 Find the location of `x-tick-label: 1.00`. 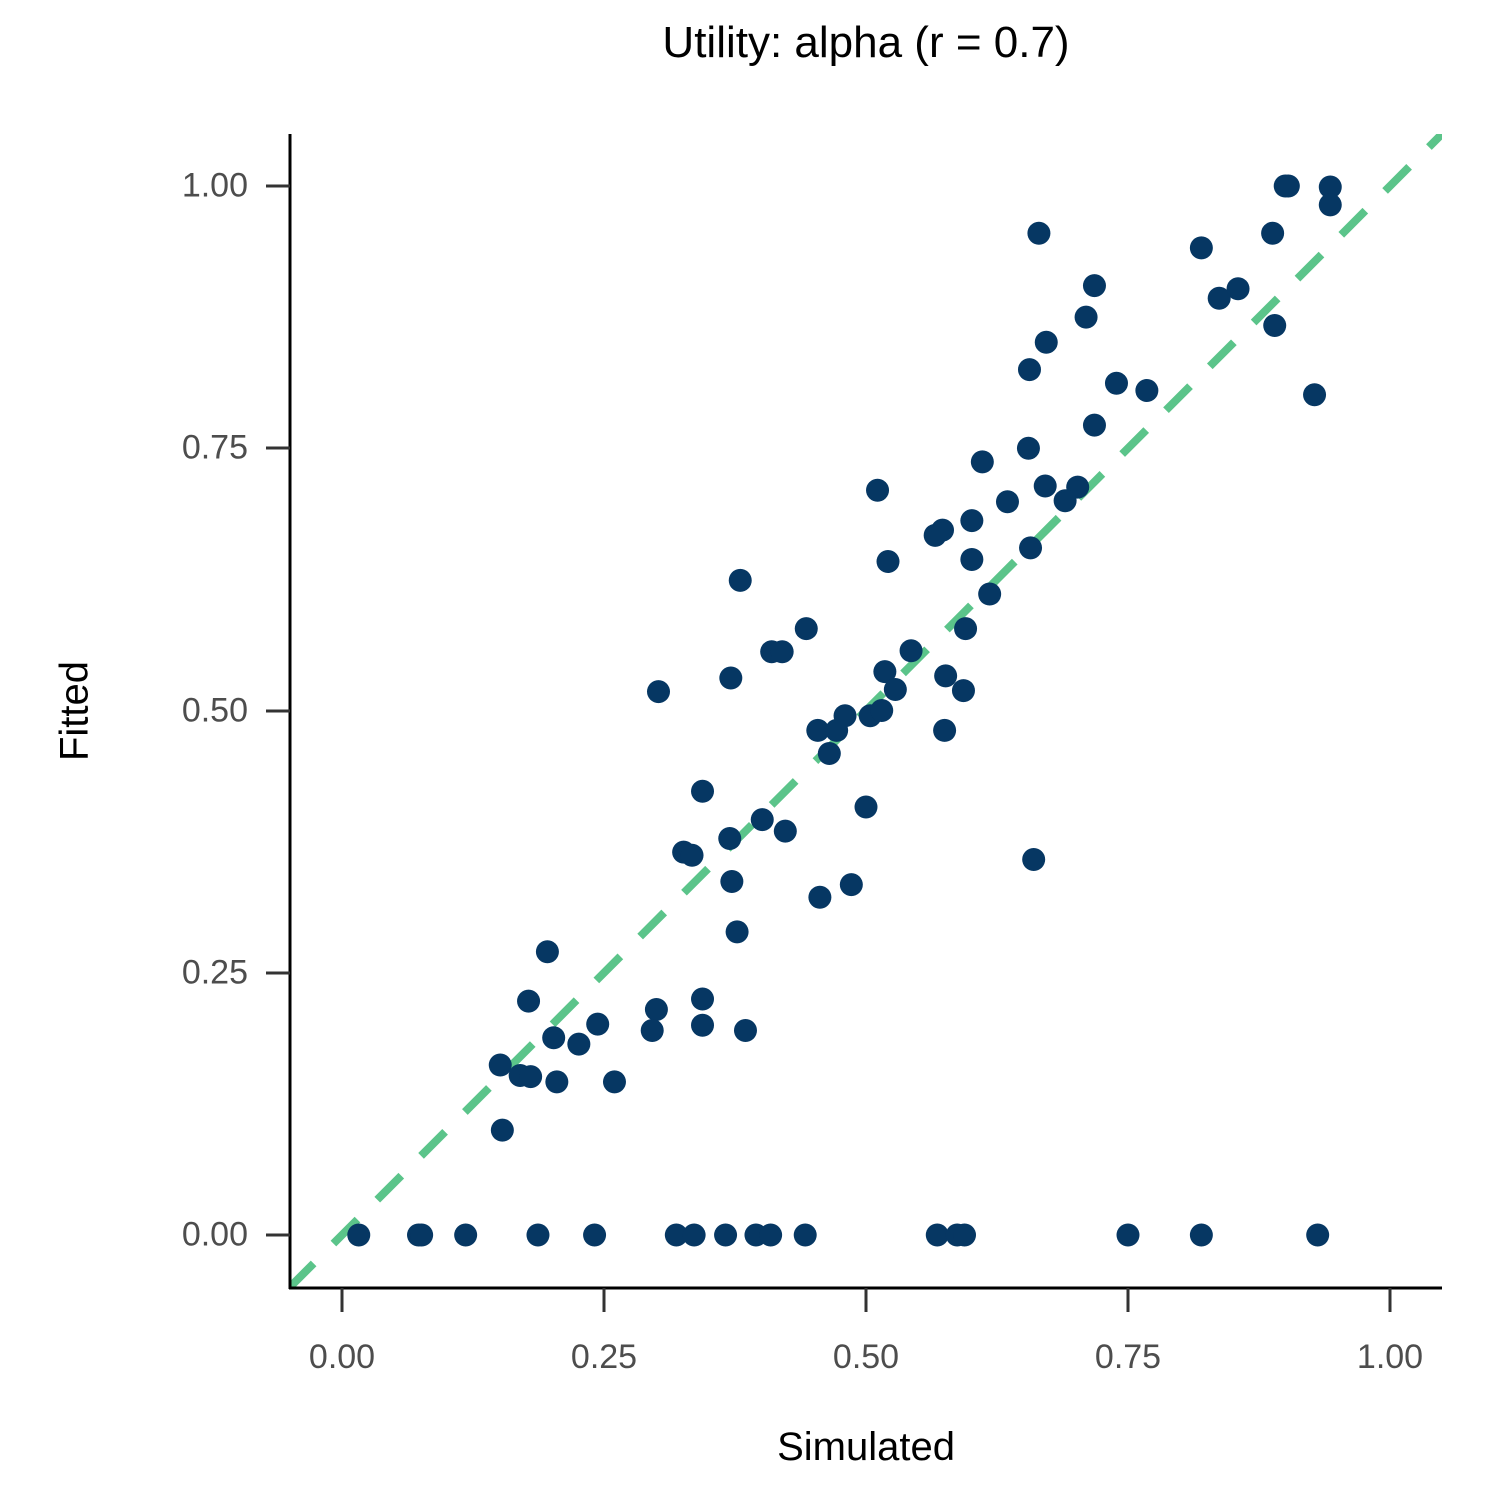

x-tick-label: 1.00 is located at coordinates (1390, 1357).